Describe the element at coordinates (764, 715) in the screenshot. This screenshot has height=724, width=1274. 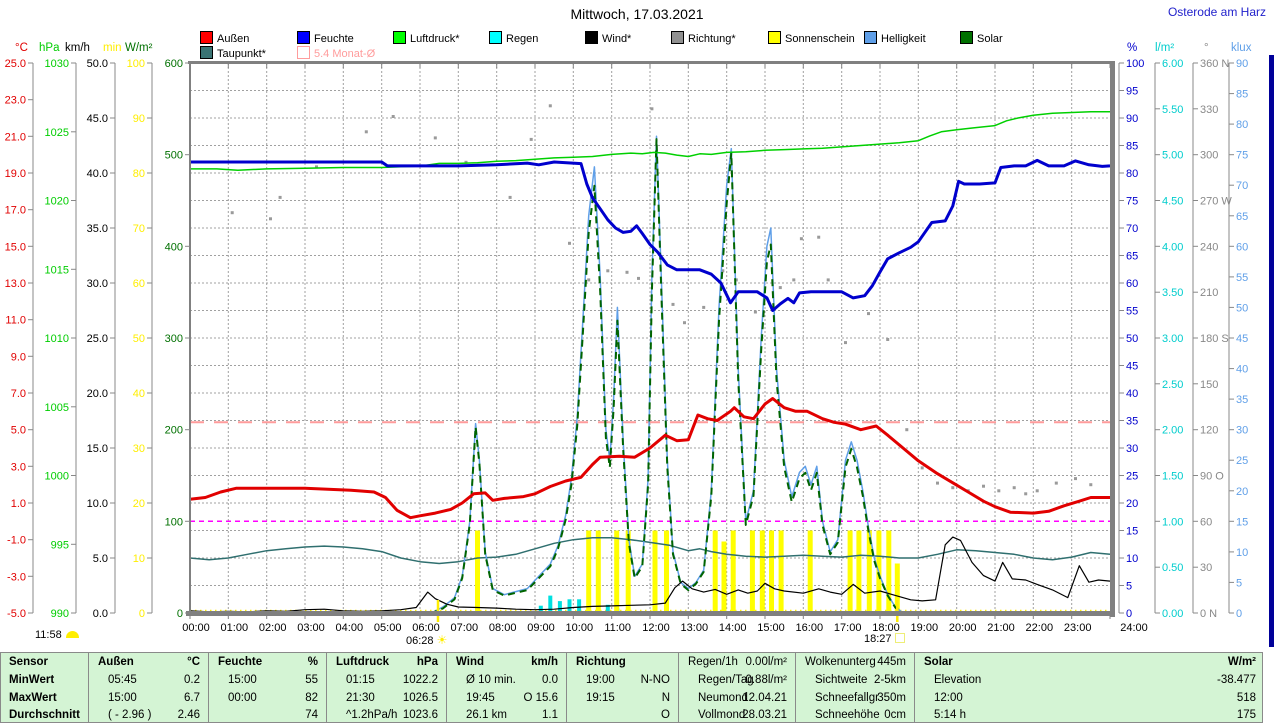
I see `table-cell: 28.03.21` at that location.